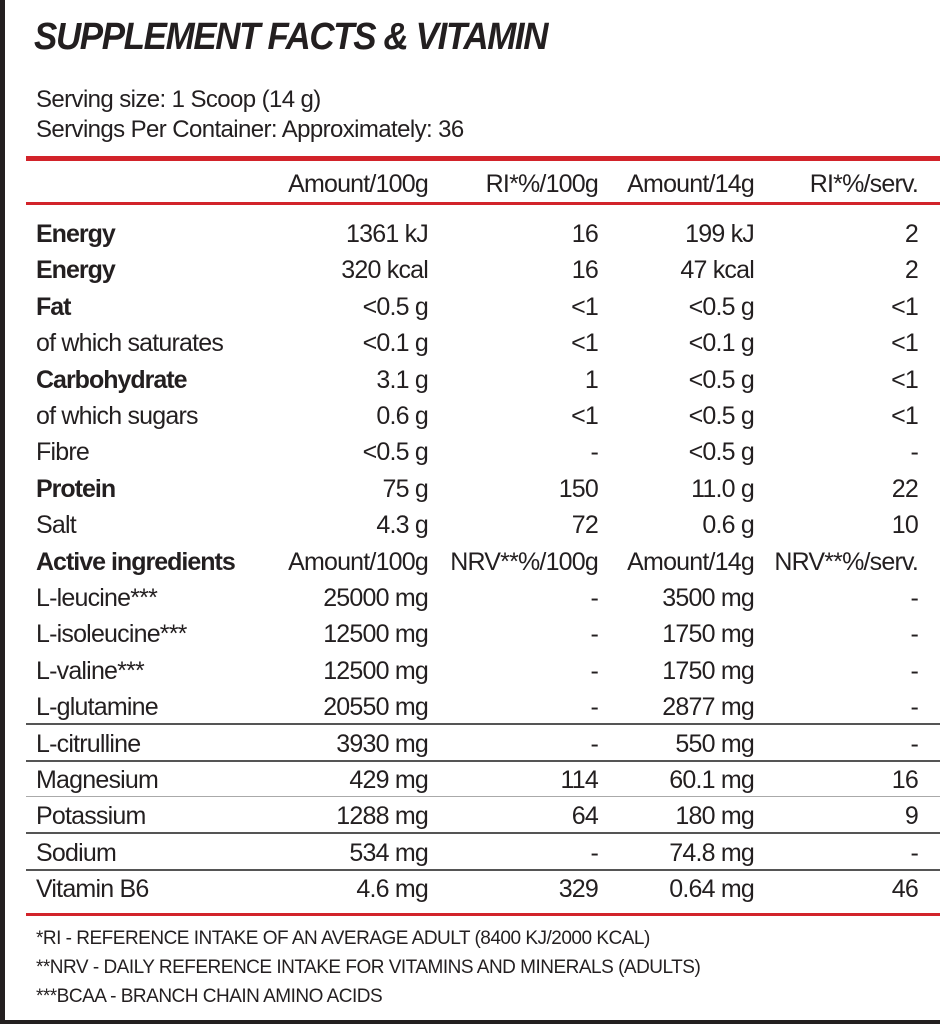 This screenshot has width=940, height=1024. I want to click on table-row: of which saturates <0.1 g <1 <0.1 g <1, so click(478, 343).